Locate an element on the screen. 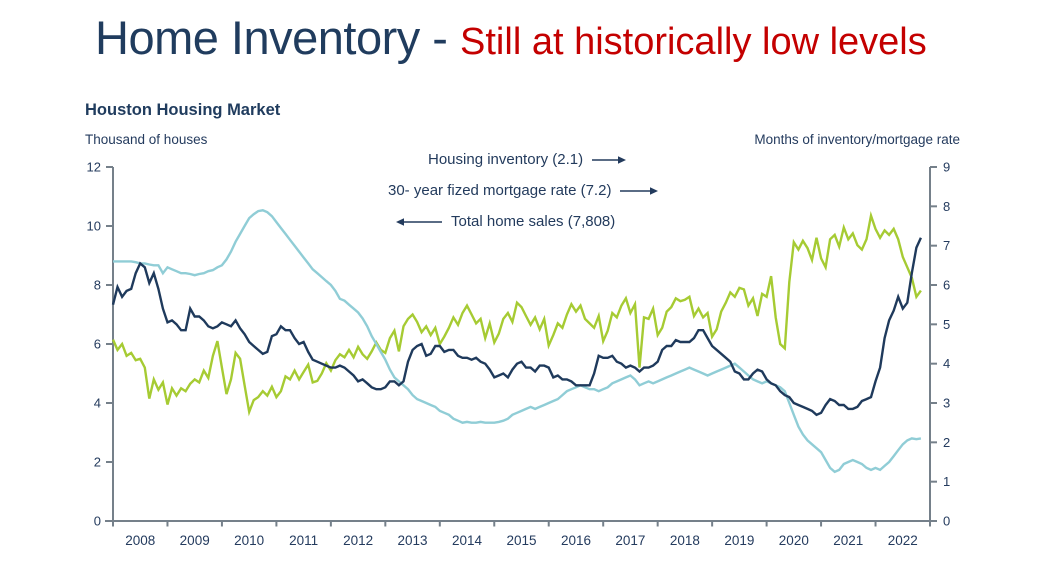 Image resolution: width=1054 pixels, height=571 pixels. left-axis-caption: Thousand of houses is located at coordinates (146, 139).